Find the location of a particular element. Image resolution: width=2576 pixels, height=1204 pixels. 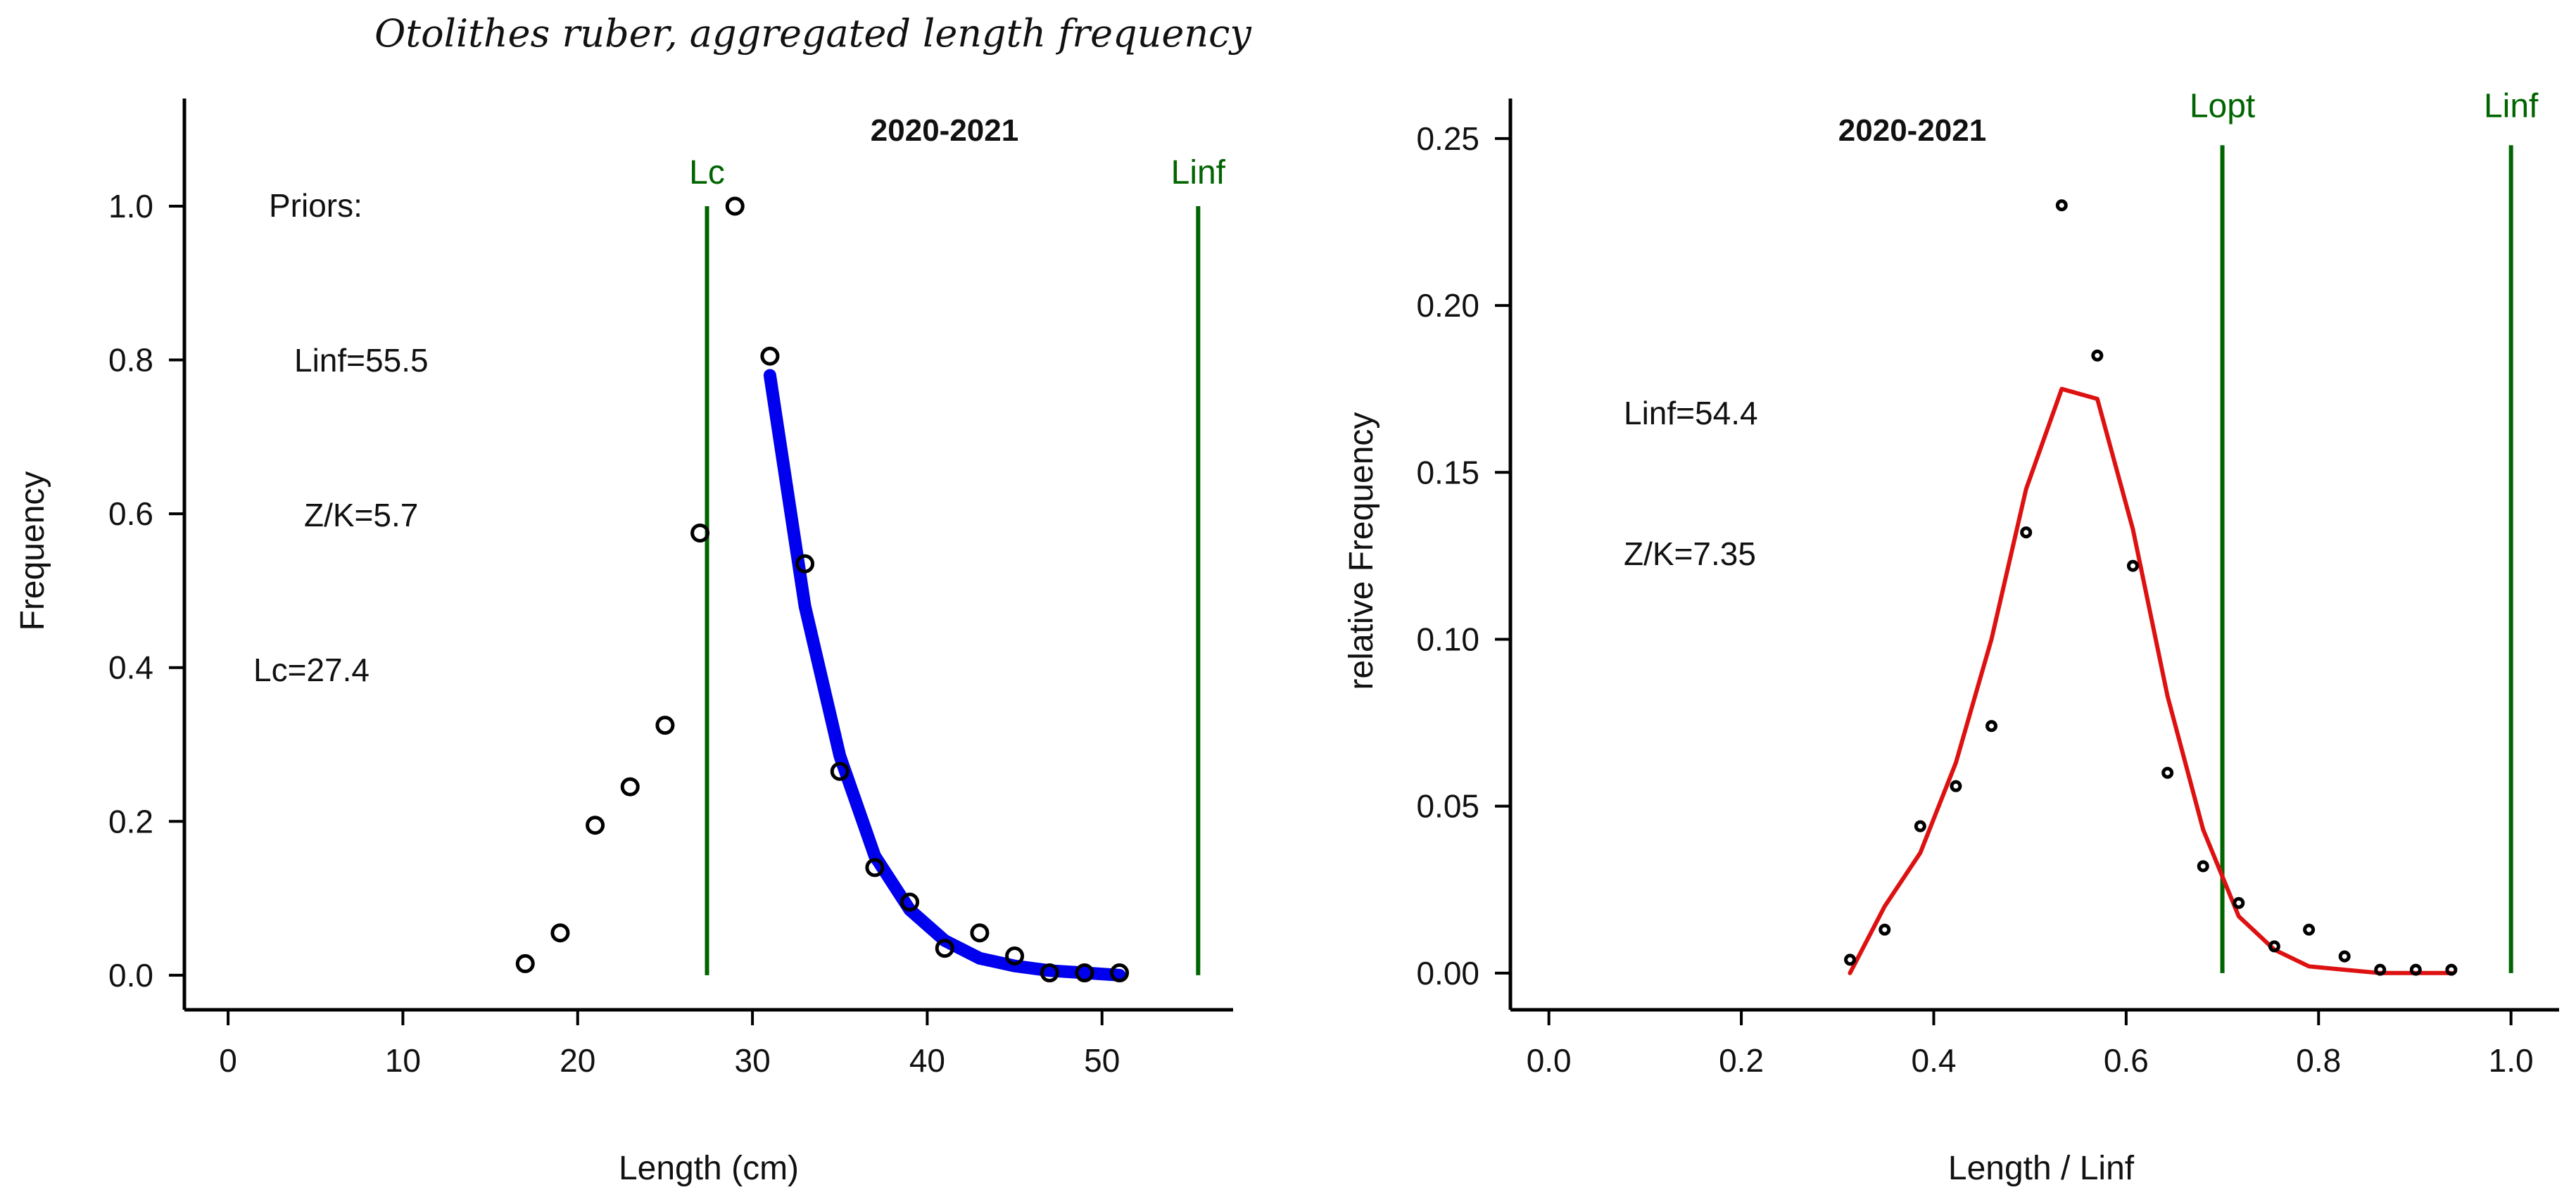

x-tick-label: 10 is located at coordinates (403, 1060).